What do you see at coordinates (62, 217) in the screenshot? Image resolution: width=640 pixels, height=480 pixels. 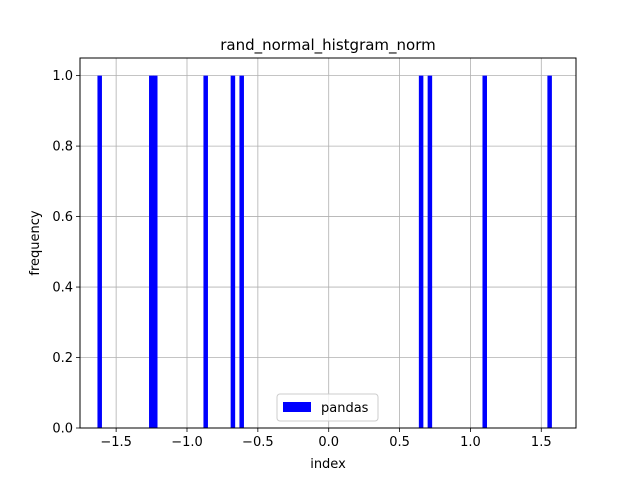 I see `y-tick-label-3: 0.6` at bounding box center [62, 217].